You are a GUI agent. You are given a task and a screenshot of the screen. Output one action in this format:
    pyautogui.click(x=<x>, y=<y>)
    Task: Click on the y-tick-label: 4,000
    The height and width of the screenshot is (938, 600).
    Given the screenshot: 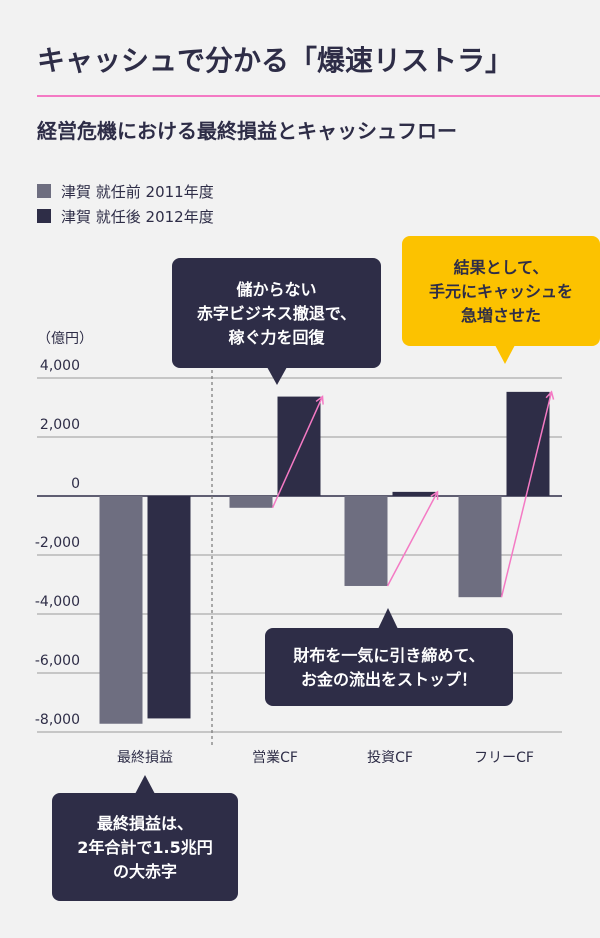 What is the action you would take?
    pyautogui.click(x=60, y=366)
    